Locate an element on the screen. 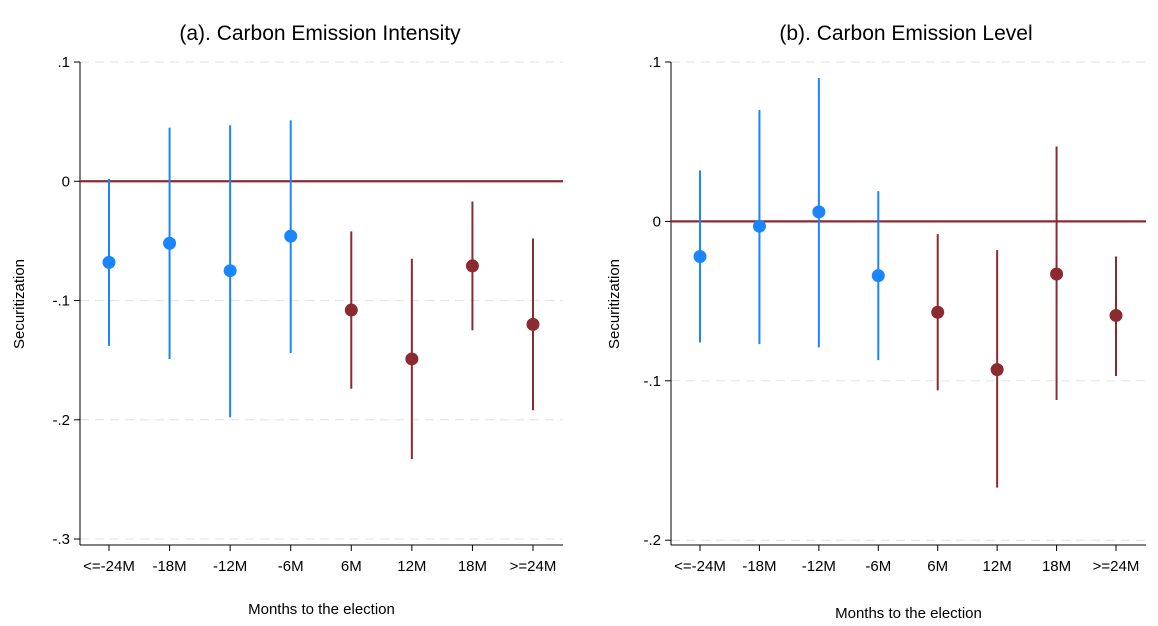 The image size is (1158, 626). chart-title: (b). Carbon Emission Level is located at coordinates (905, 33).